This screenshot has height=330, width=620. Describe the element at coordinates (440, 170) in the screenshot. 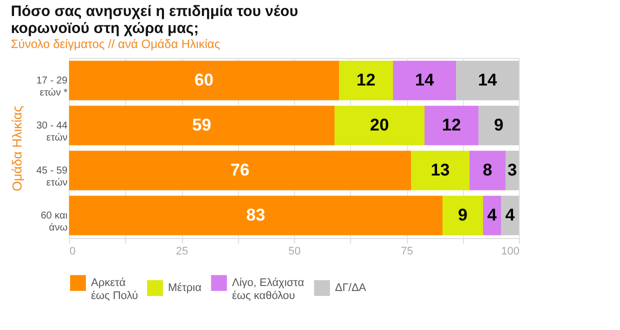

I see `data-label: 13` at that location.